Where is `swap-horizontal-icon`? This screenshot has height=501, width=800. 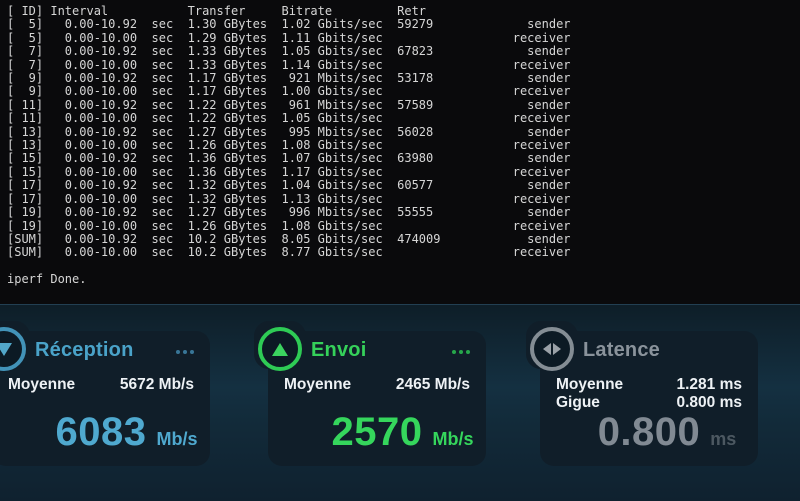 swap-horizontal-icon is located at coordinates (552, 349).